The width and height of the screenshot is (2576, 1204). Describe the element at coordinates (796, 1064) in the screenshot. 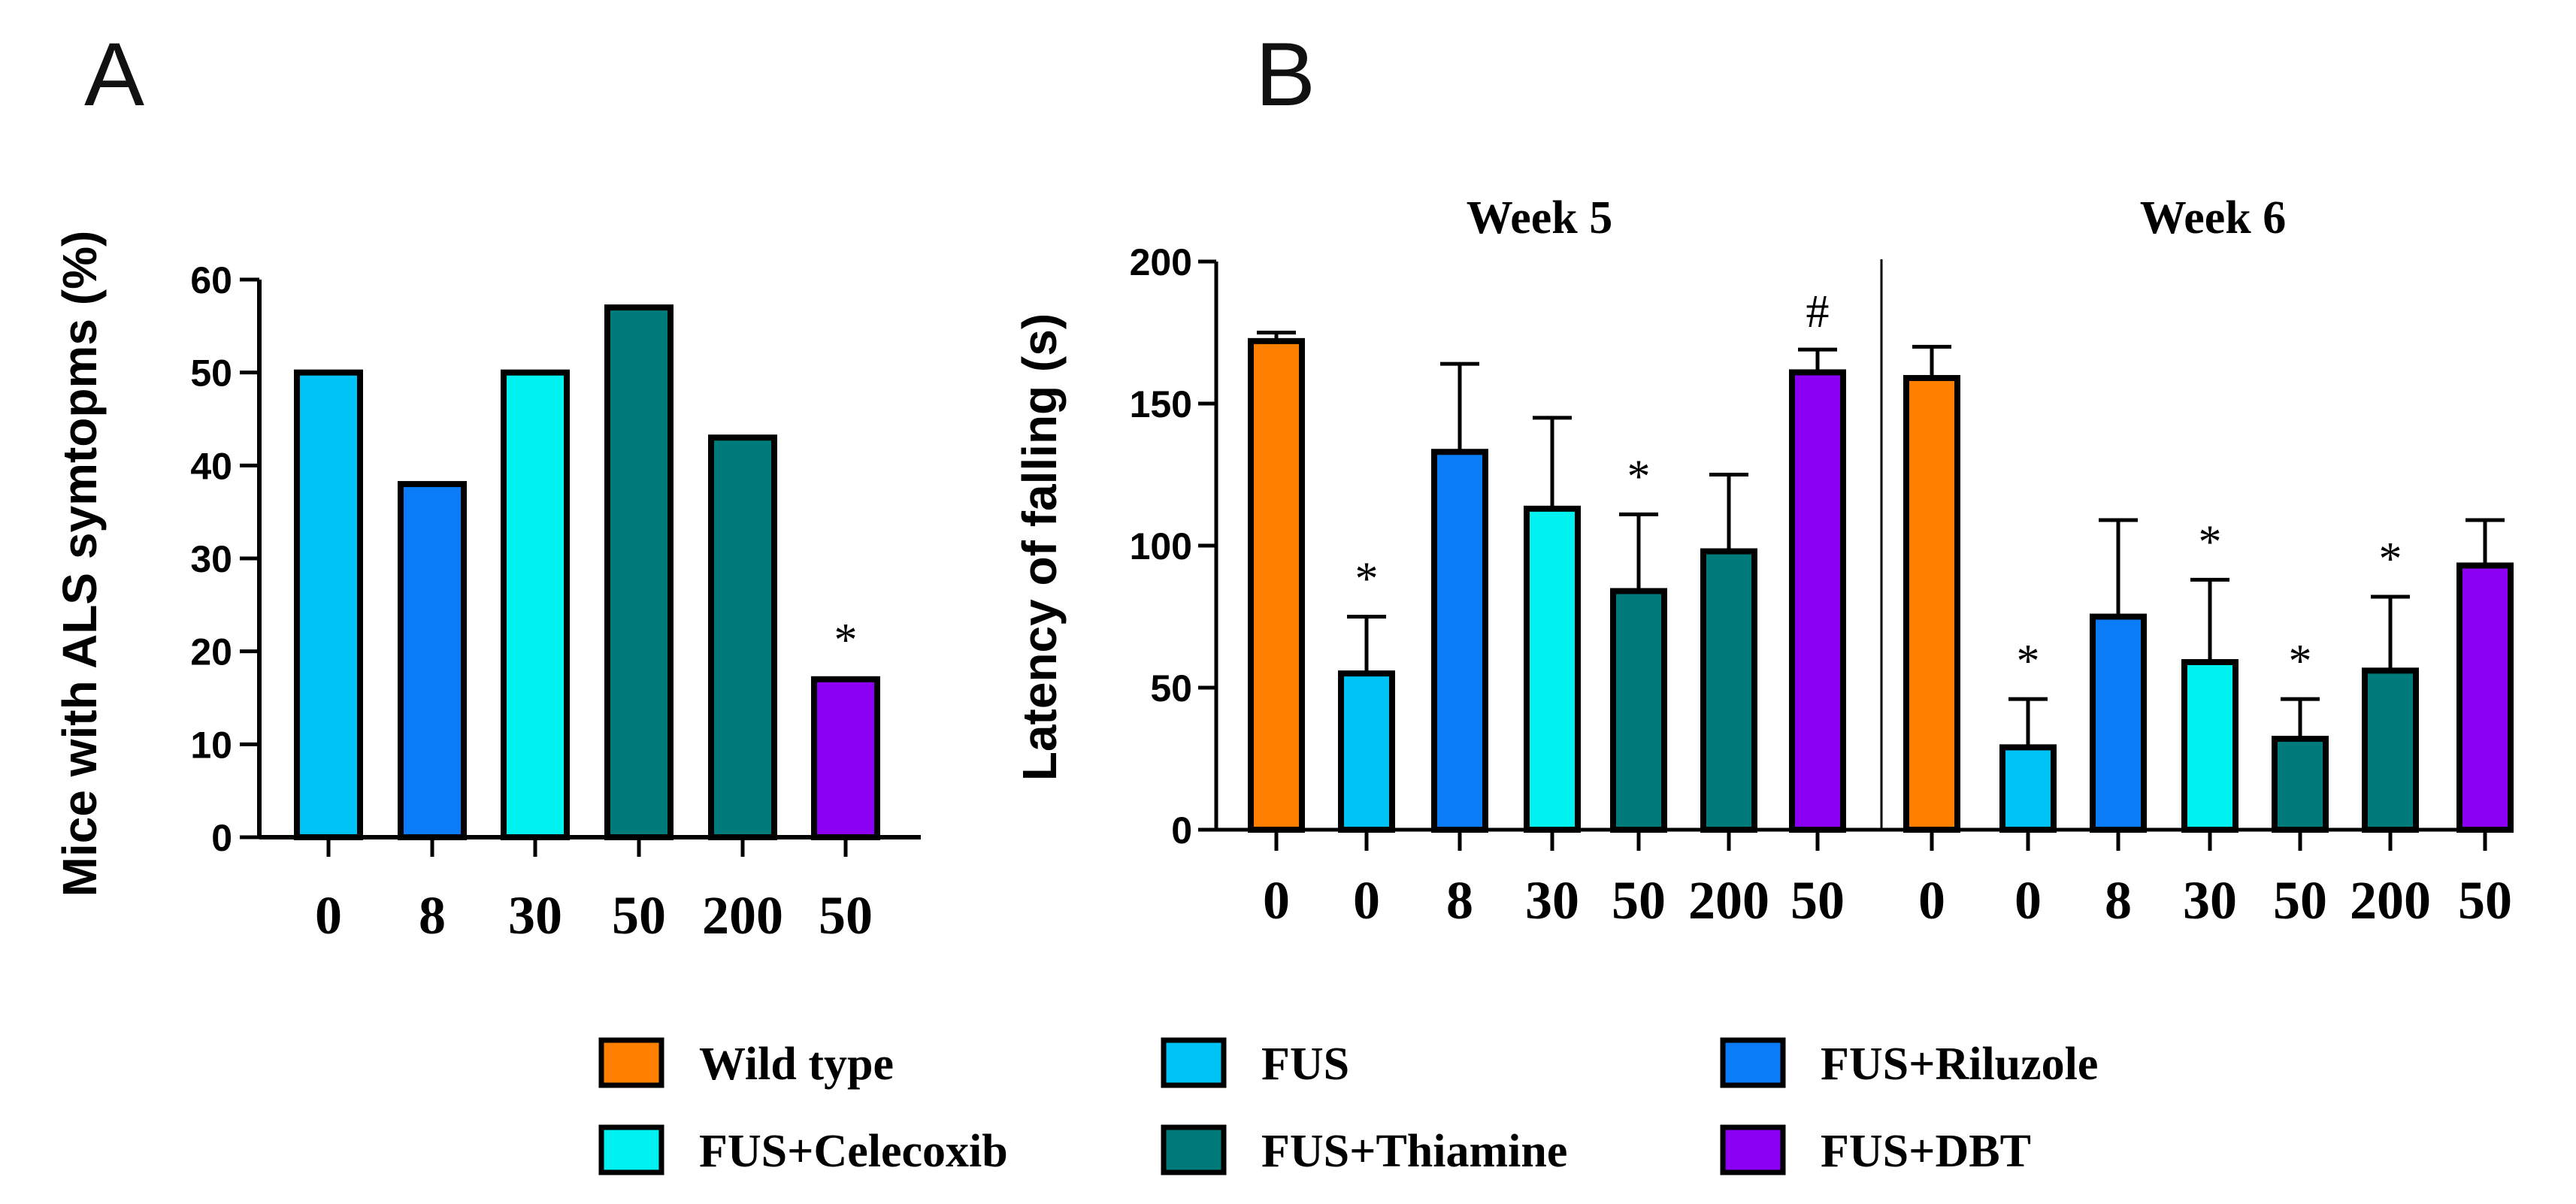

I see `legend-label: Wild type` at that location.